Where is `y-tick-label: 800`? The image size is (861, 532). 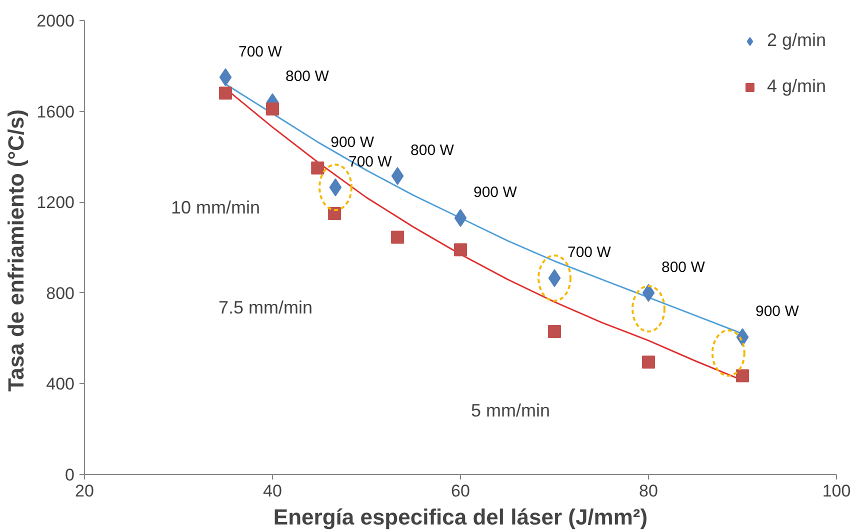
y-tick-label: 800 is located at coordinates (60, 293).